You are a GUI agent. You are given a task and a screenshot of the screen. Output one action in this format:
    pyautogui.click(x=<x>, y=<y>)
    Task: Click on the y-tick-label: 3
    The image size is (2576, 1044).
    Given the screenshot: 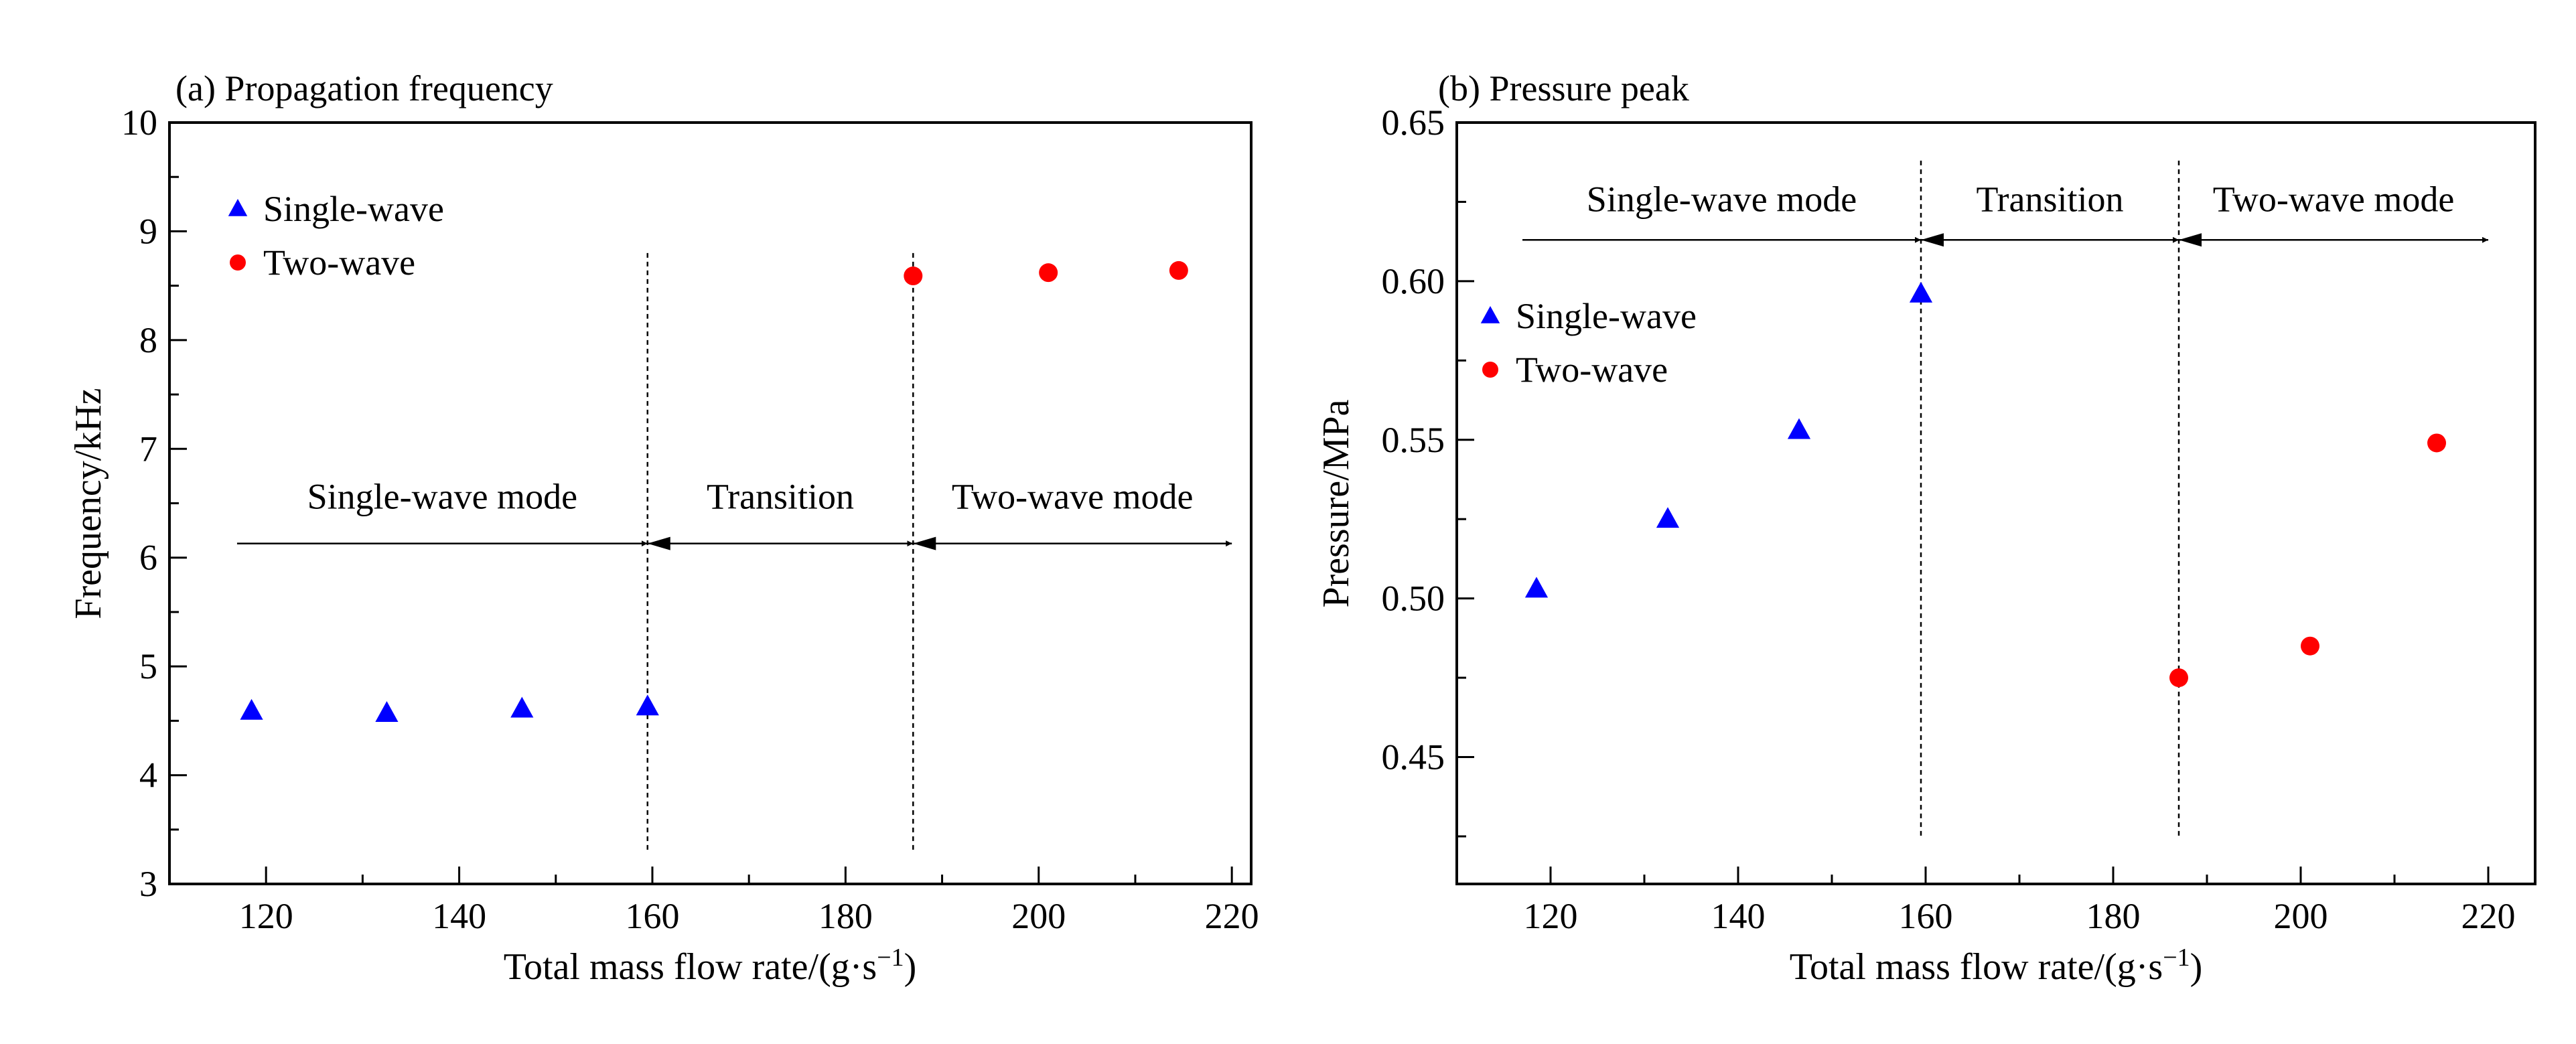 What is the action you would take?
    pyautogui.click(x=148, y=884)
    